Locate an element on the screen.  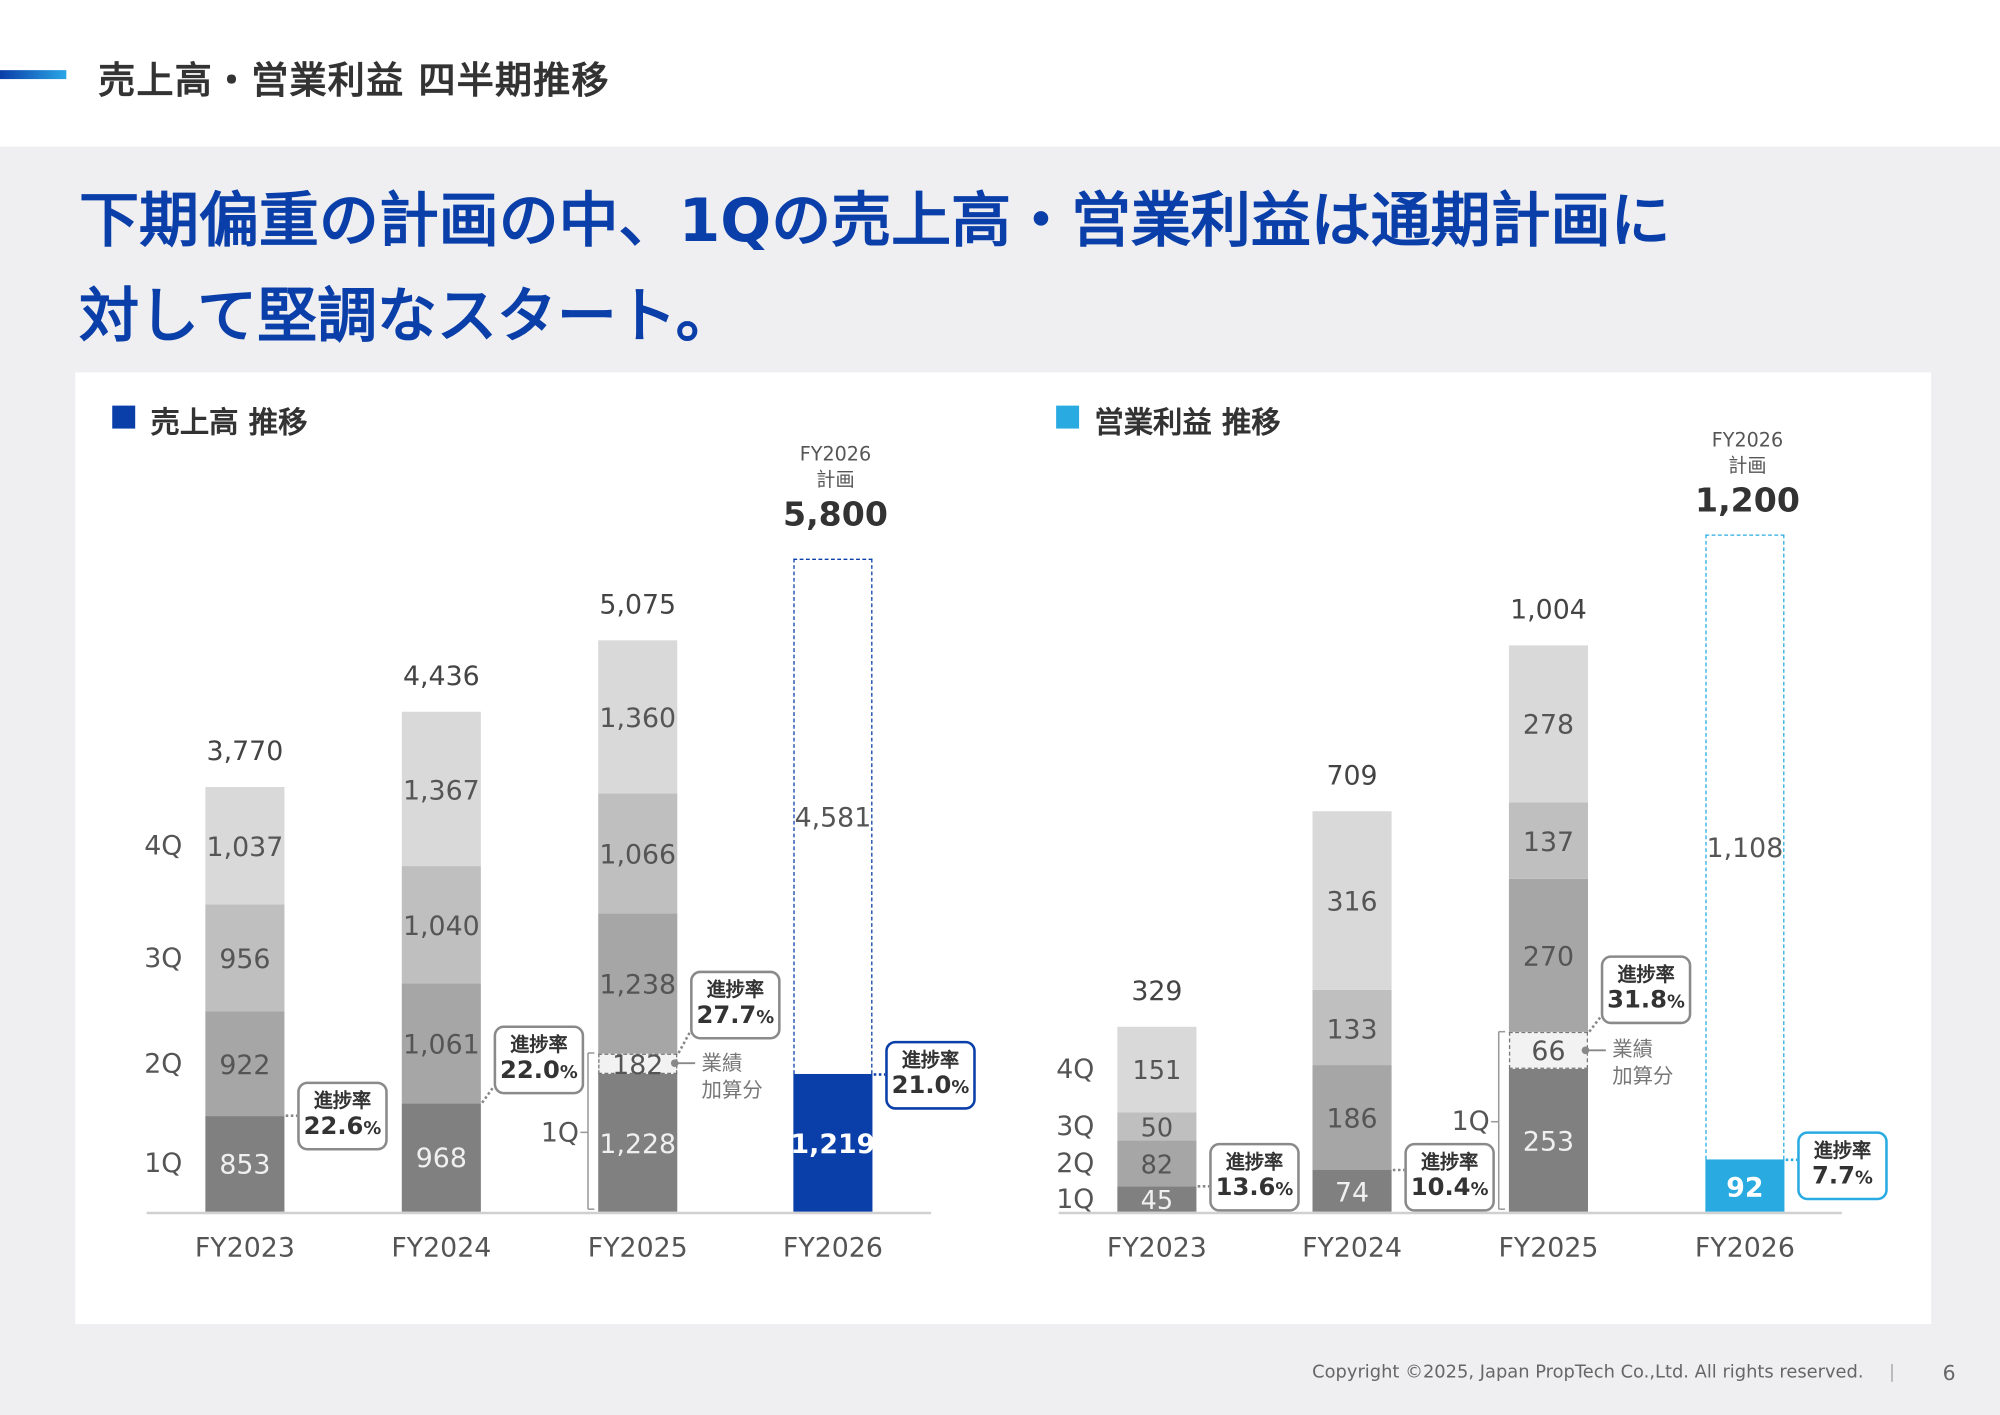
sales-bar-FY2024-1Q is located at coordinates (441, 1157).